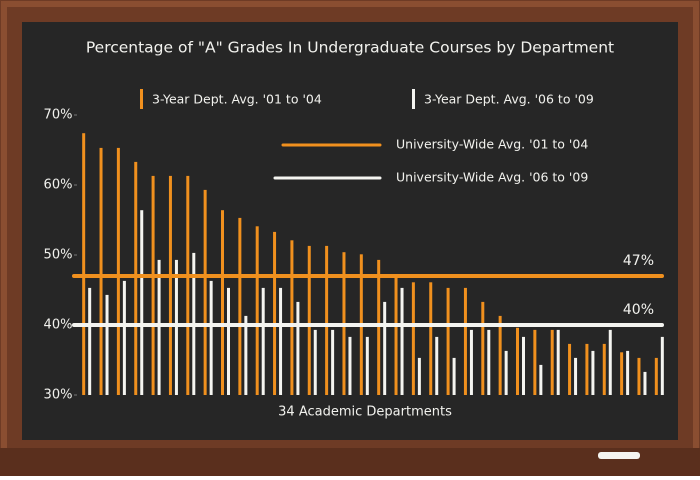 This screenshot has height=480, width=700. I want to click on legend-label: University-Wide Avg. '01 to '04, so click(492, 144).